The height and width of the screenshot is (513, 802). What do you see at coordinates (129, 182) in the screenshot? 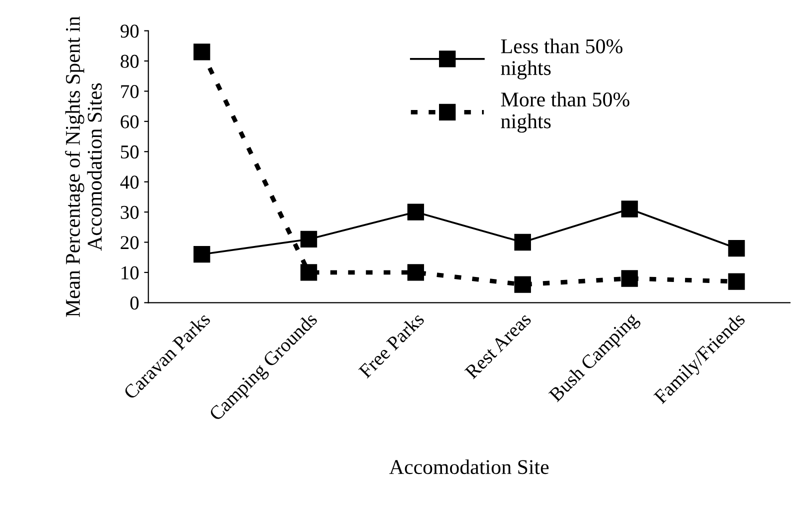
I see `y-tick-label: 40` at bounding box center [129, 182].